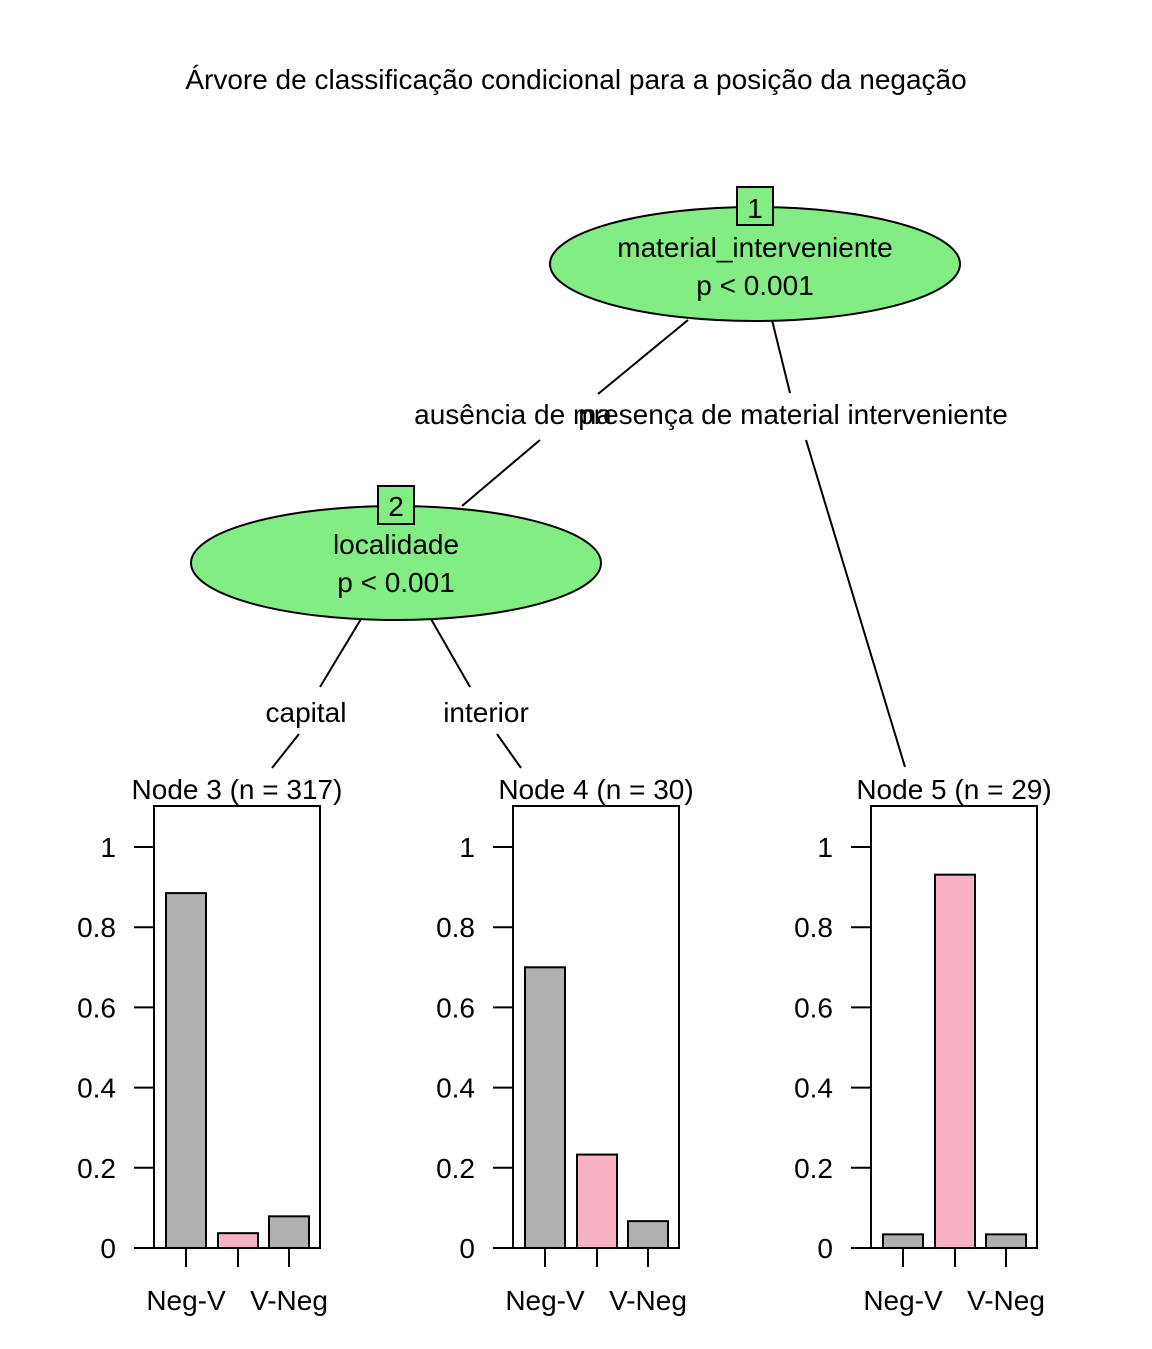 The width and height of the screenshot is (1152, 1349). I want to click on node-5-ytick-label: 0.8, so click(813, 927).